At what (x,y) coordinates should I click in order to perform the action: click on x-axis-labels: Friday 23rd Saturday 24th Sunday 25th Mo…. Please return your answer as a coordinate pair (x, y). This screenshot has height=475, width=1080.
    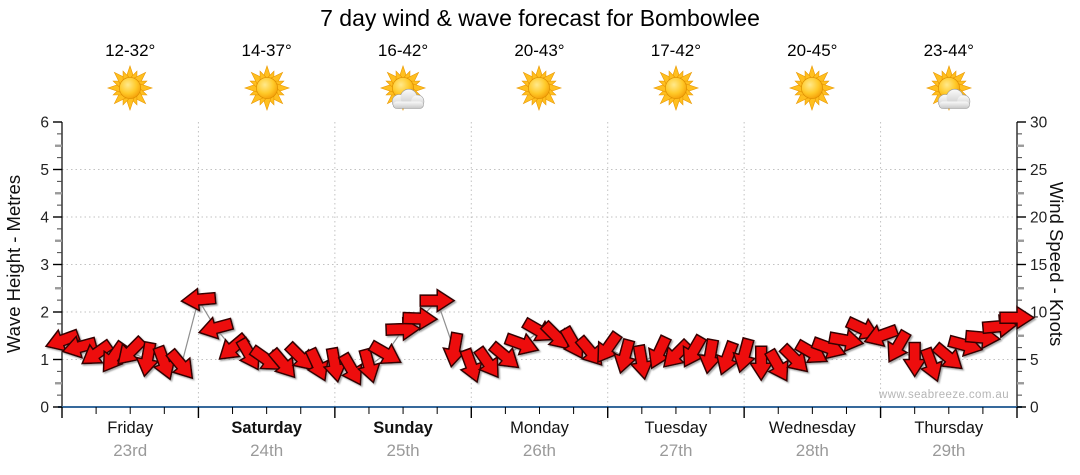
    Looking at the image, I should click on (539, 439).